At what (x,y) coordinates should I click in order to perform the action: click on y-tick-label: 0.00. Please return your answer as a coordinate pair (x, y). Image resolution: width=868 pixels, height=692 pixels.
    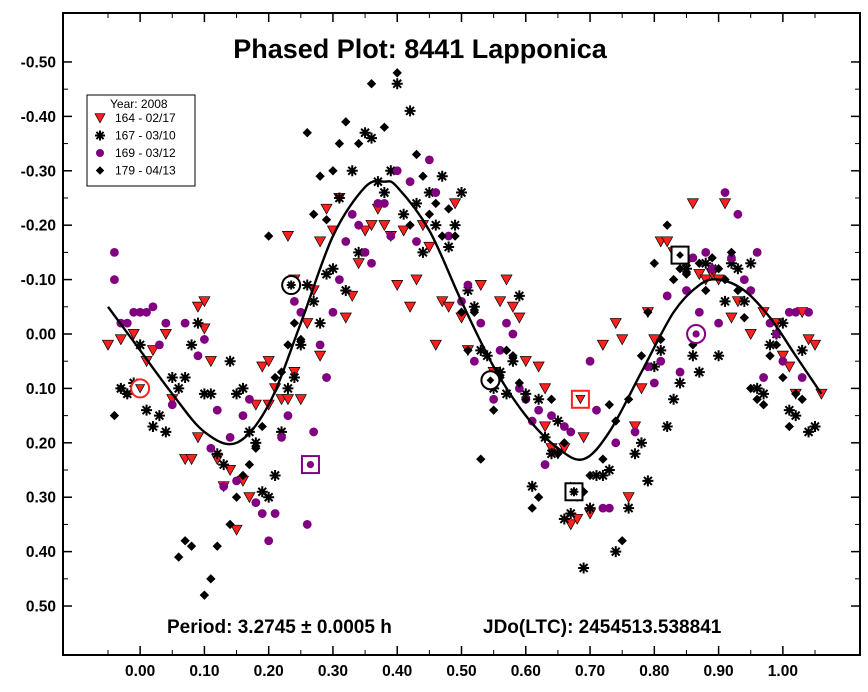
    Looking at the image, I should click on (41, 335).